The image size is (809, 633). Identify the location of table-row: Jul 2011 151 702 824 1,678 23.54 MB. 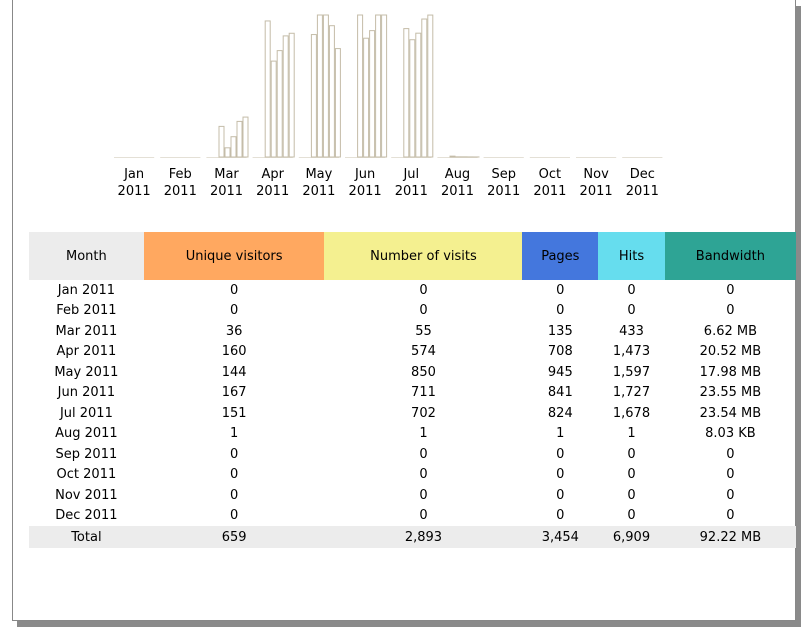
(412, 413).